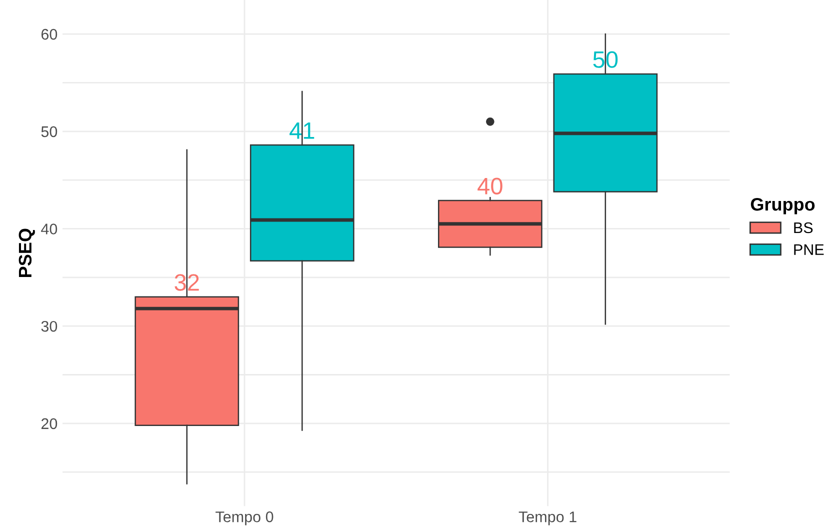 The image size is (834, 530). I want to click on legend-label: BS, so click(803, 228).